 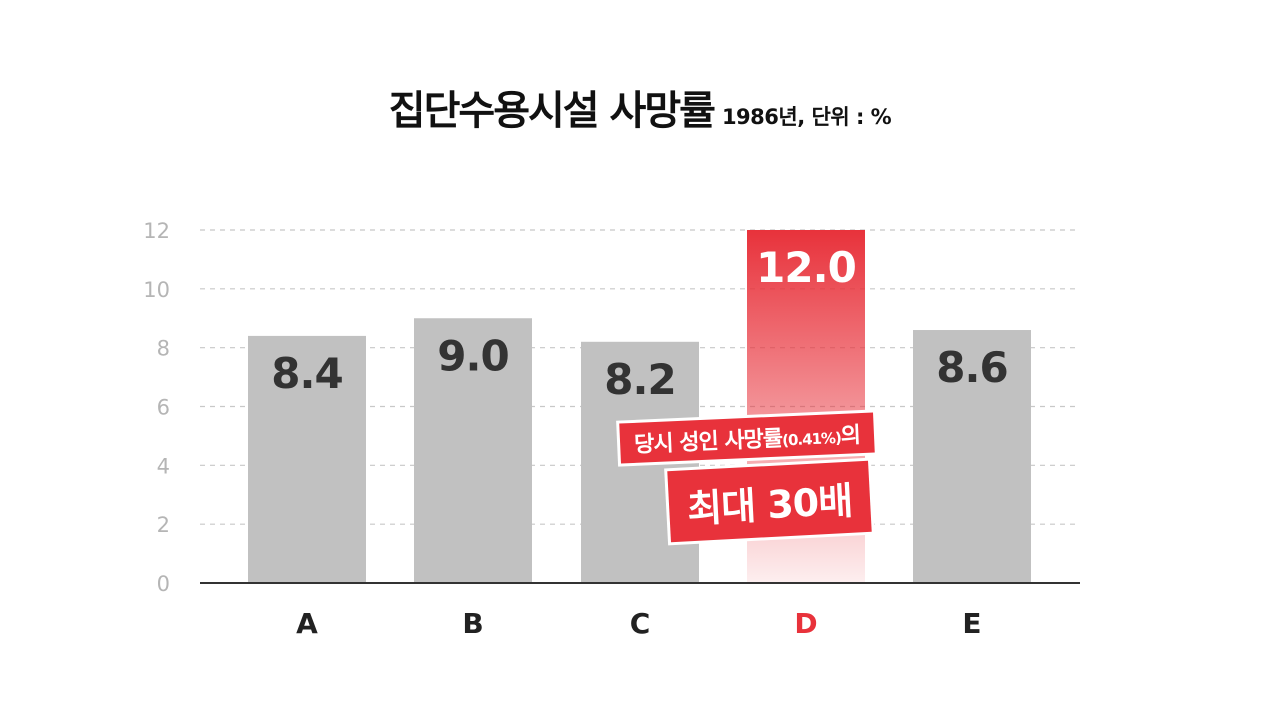 What do you see at coordinates (472, 355) in the screenshot?
I see `value-label-B: 9.0` at bounding box center [472, 355].